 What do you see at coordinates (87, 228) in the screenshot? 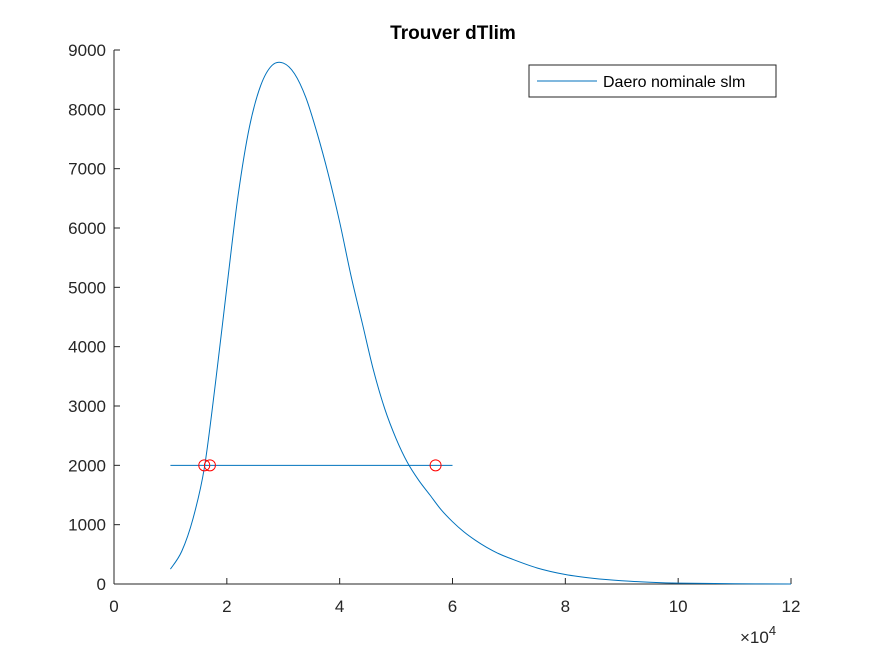
I see `y-tick-label: 6000` at bounding box center [87, 228].